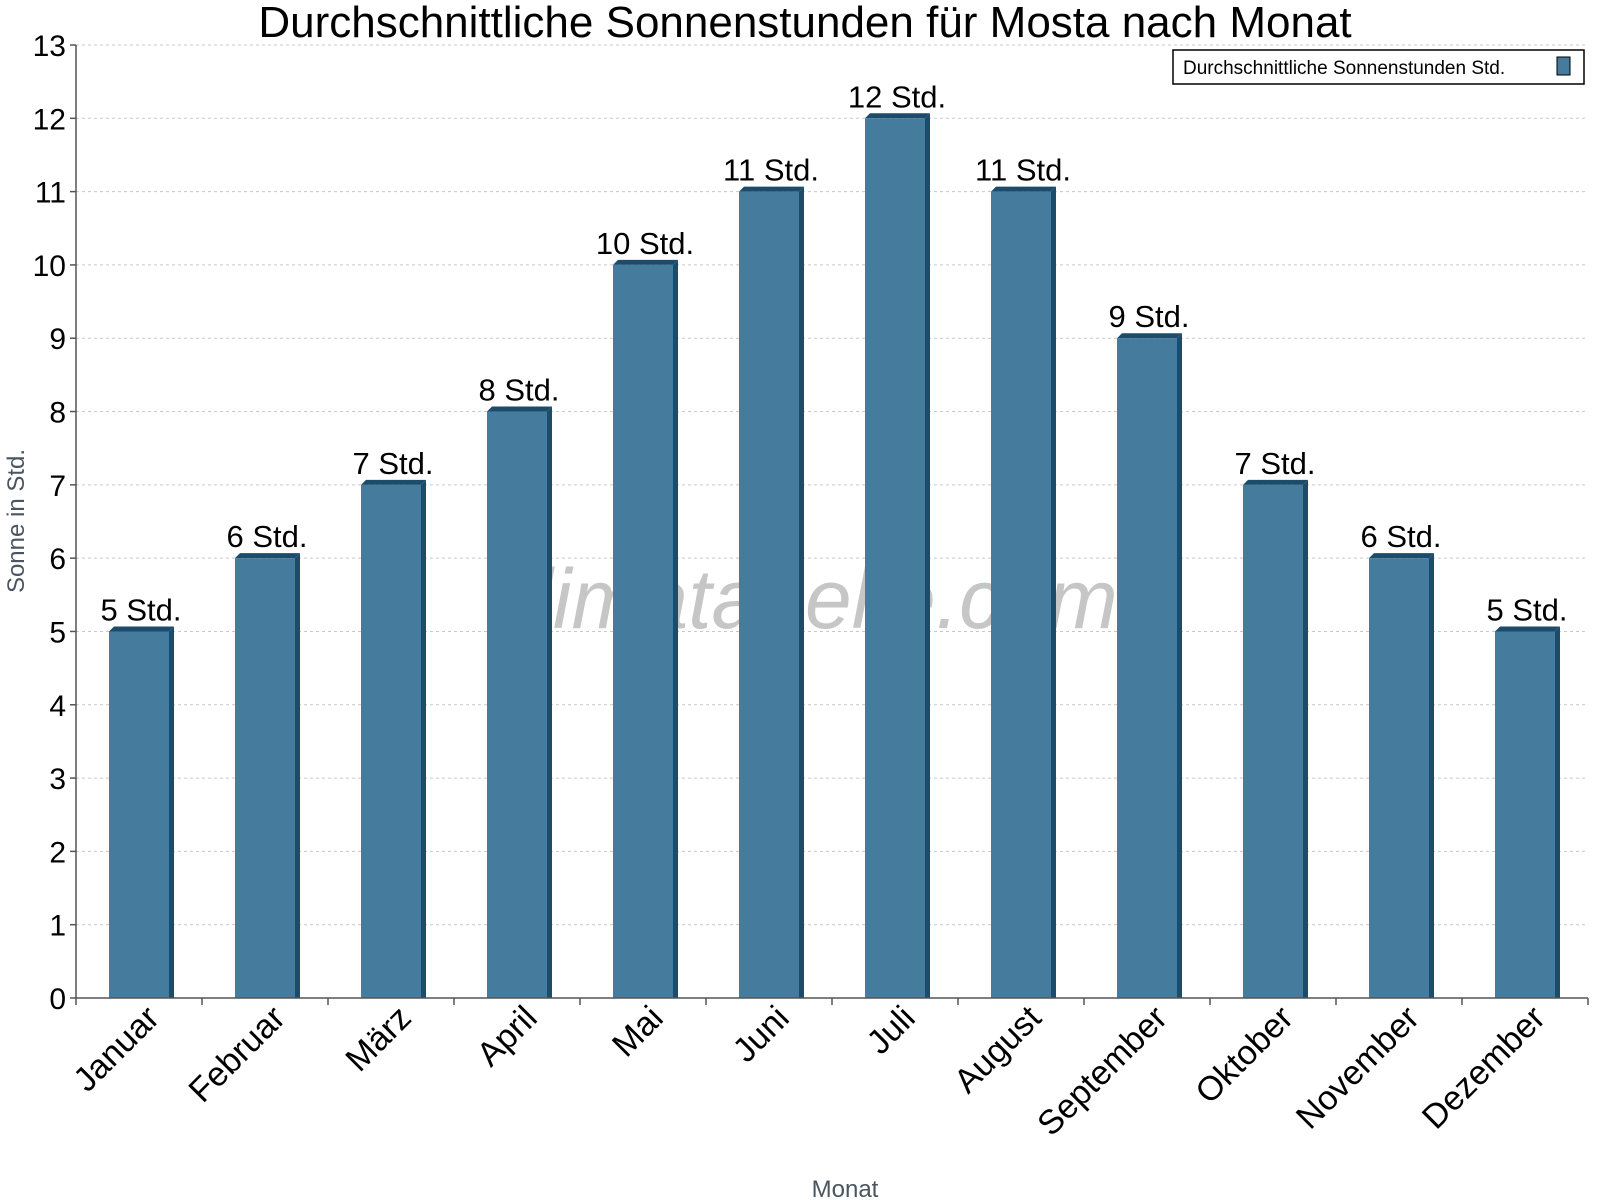  I want to click on legend: Durchschnittliche Sonnenstunden Std., so click(1378, 67).